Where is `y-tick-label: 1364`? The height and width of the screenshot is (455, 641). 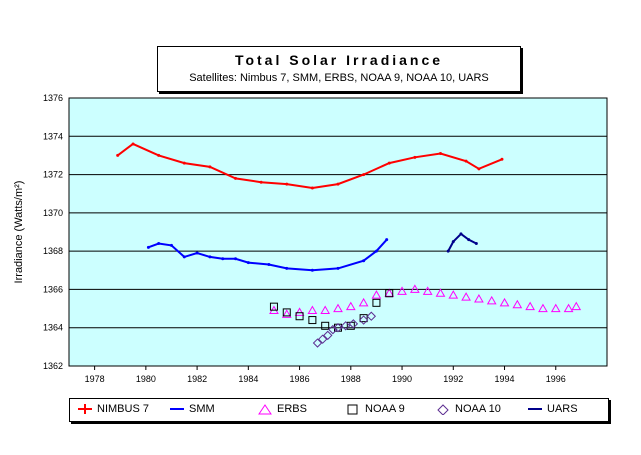 y-tick-label: 1364 is located at coordinates (53, 328).